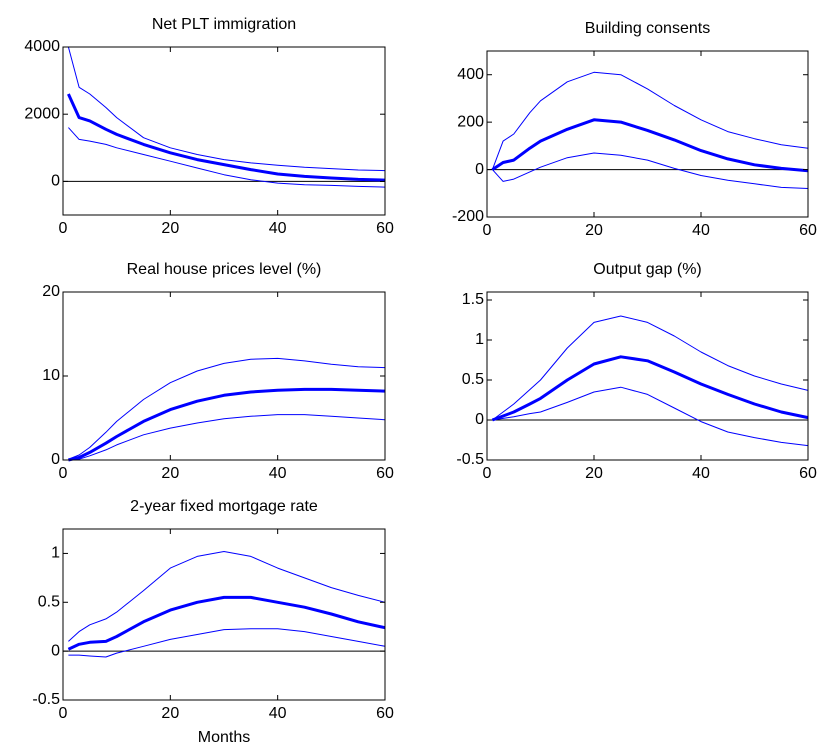 This screenshot has width=823, height=747. I want to click on panel-title: 2-year fixed mortgage rate, so click(224, 506).